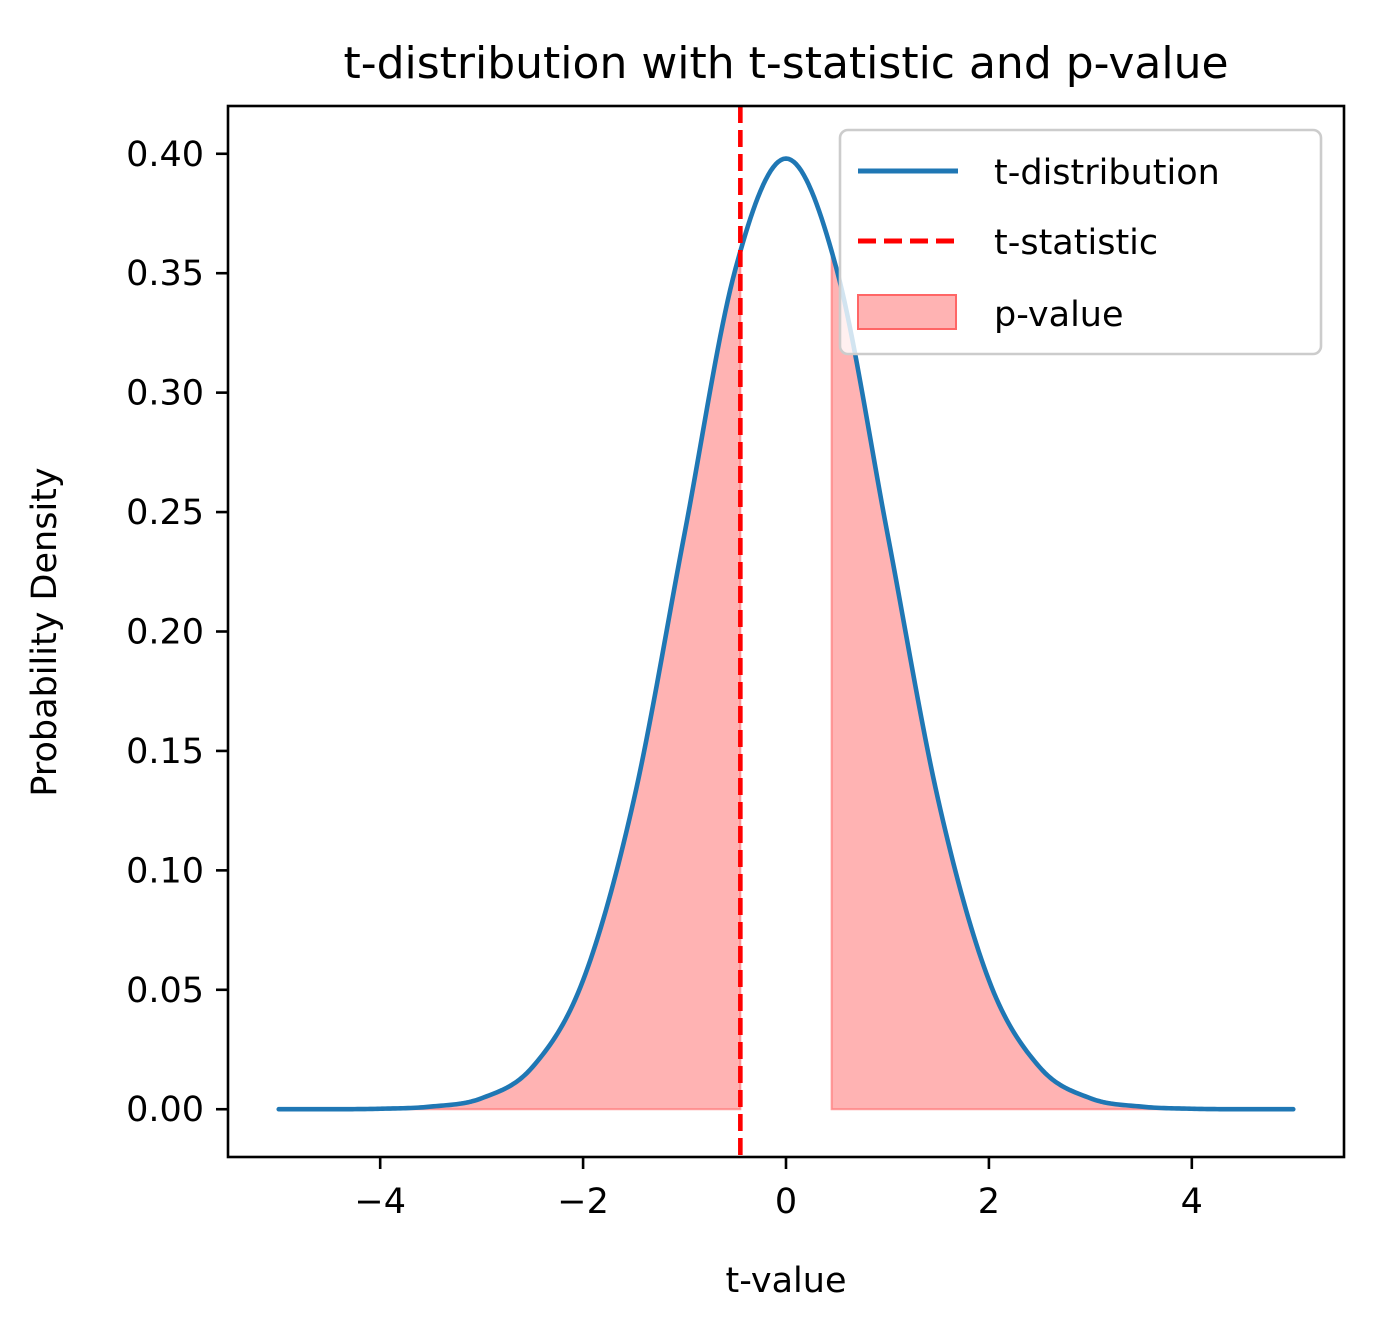  What do you see at coordinates (165, 871) in the screenshot?
I see `y-tick-label: 0.10` at bounding box center [165, 871].